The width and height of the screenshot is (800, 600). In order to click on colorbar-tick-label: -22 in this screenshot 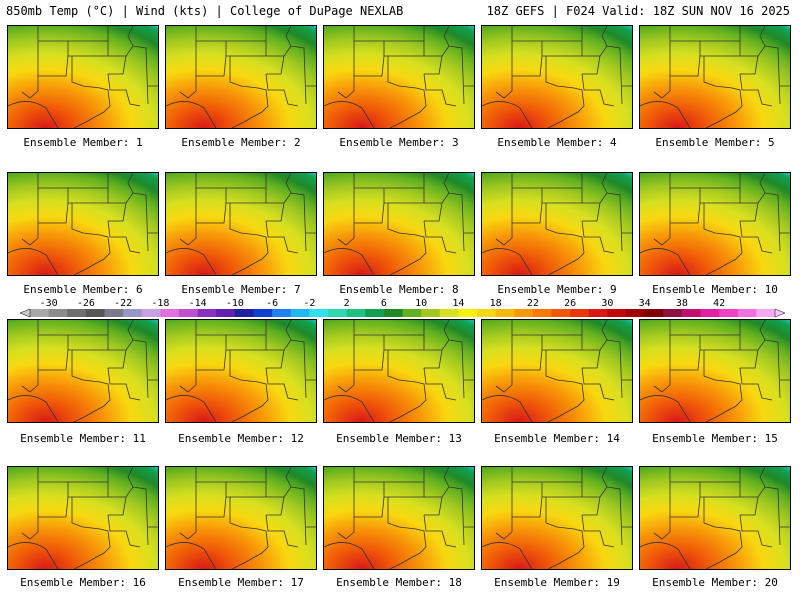, I will do `click(123, 303)`.